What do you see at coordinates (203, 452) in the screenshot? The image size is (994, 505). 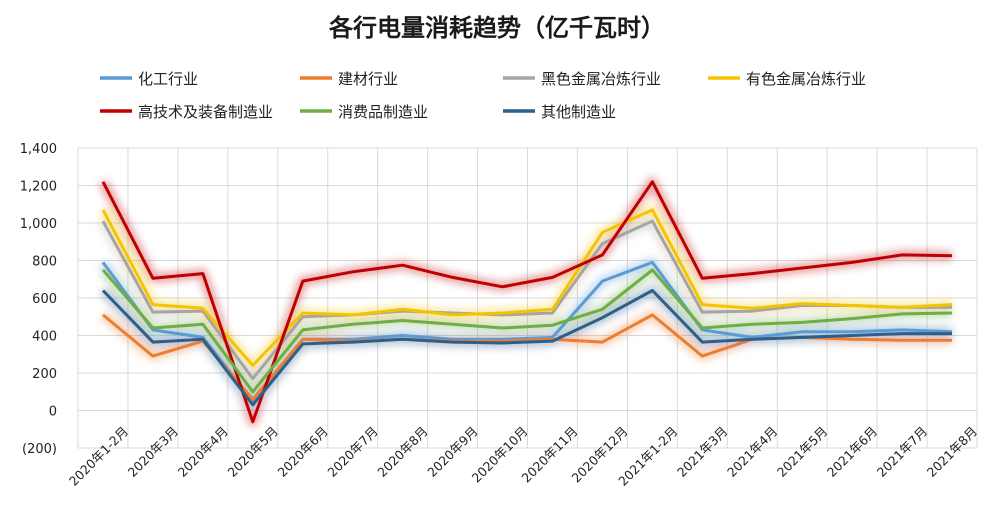 I see `x-tick-label: 2020年4月` at bounding box center [203, 452].